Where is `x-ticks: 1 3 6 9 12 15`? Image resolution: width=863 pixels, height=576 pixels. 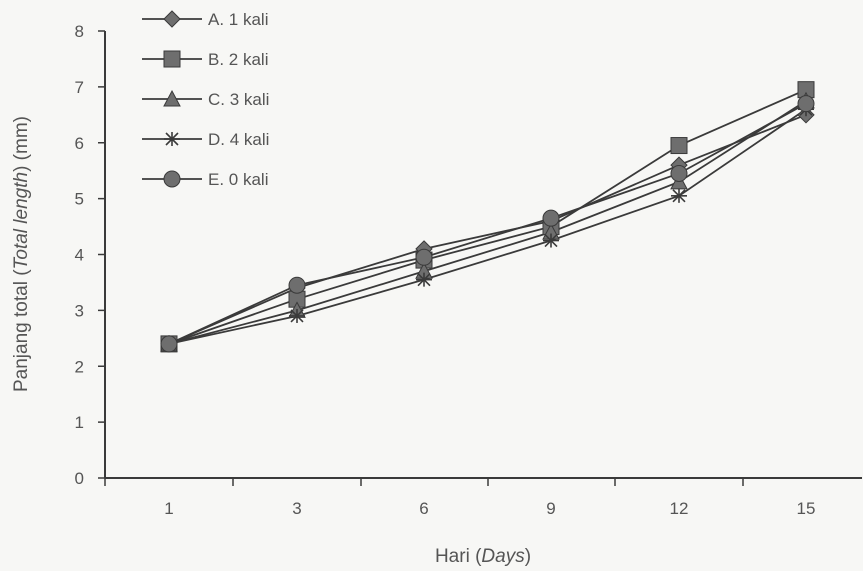 x-ticks: 1 3 6 9 12 15 is located at coordinates (460, 498).